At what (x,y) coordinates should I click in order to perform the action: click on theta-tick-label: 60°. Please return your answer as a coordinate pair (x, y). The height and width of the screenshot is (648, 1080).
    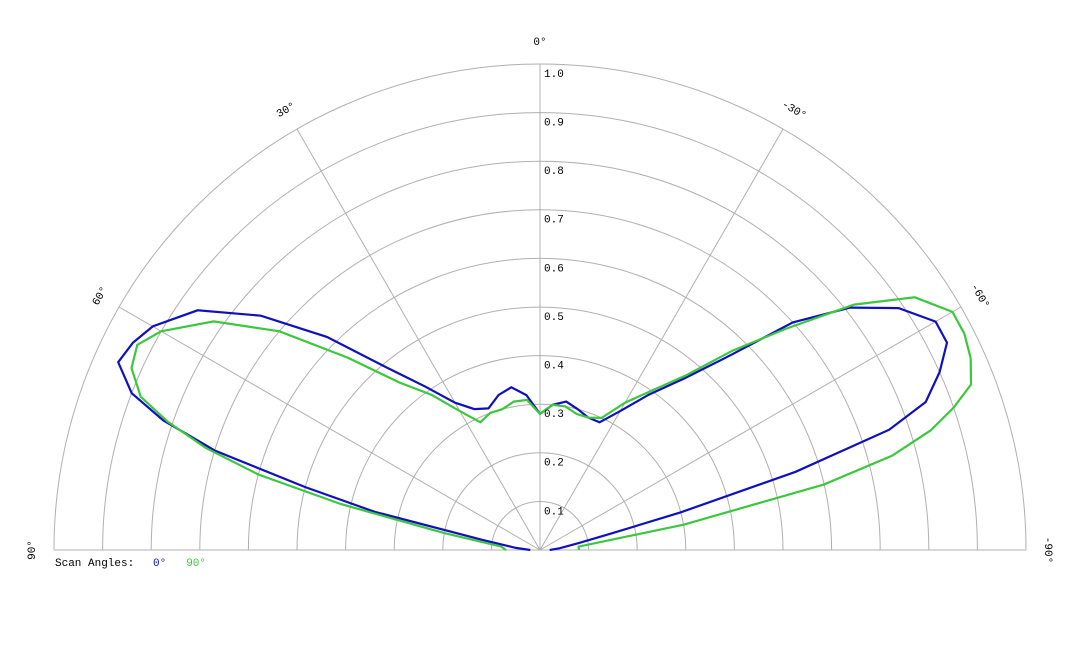
    Looking at the image, I should click on (101, 296).